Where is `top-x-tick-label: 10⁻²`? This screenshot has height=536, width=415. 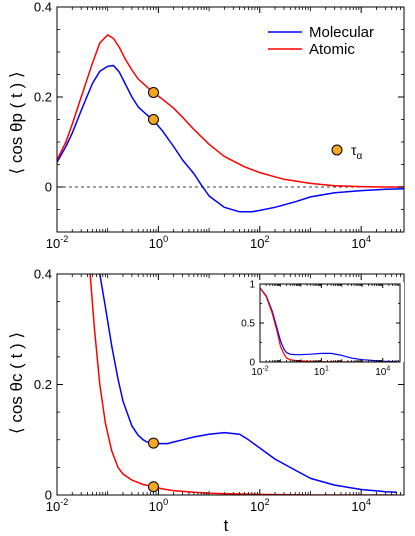 top-x-tick-label: 10⁻² is located at coordinates (57, 242).